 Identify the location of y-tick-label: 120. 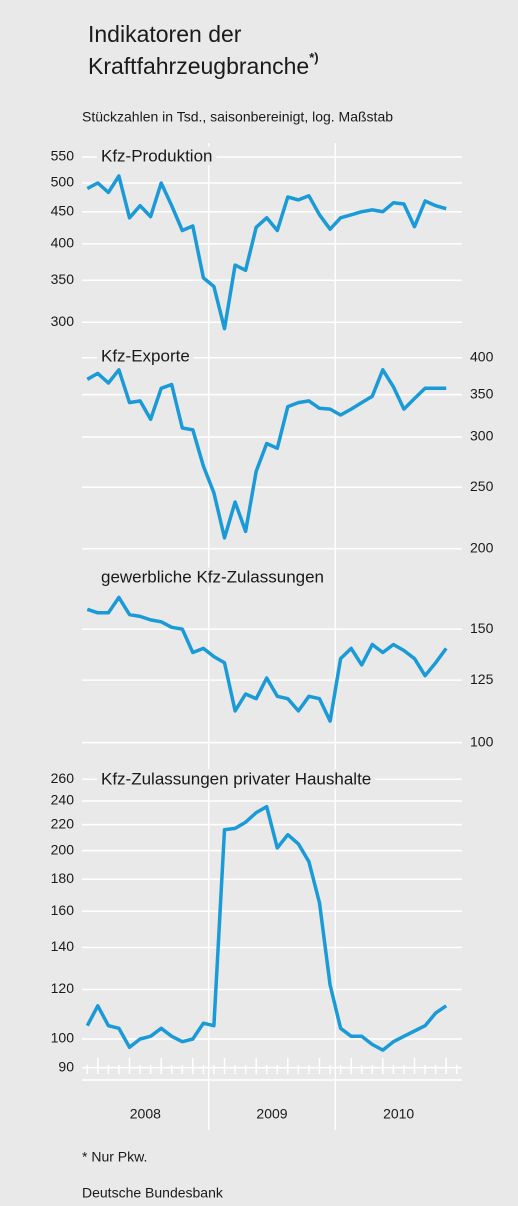
(63, 988).